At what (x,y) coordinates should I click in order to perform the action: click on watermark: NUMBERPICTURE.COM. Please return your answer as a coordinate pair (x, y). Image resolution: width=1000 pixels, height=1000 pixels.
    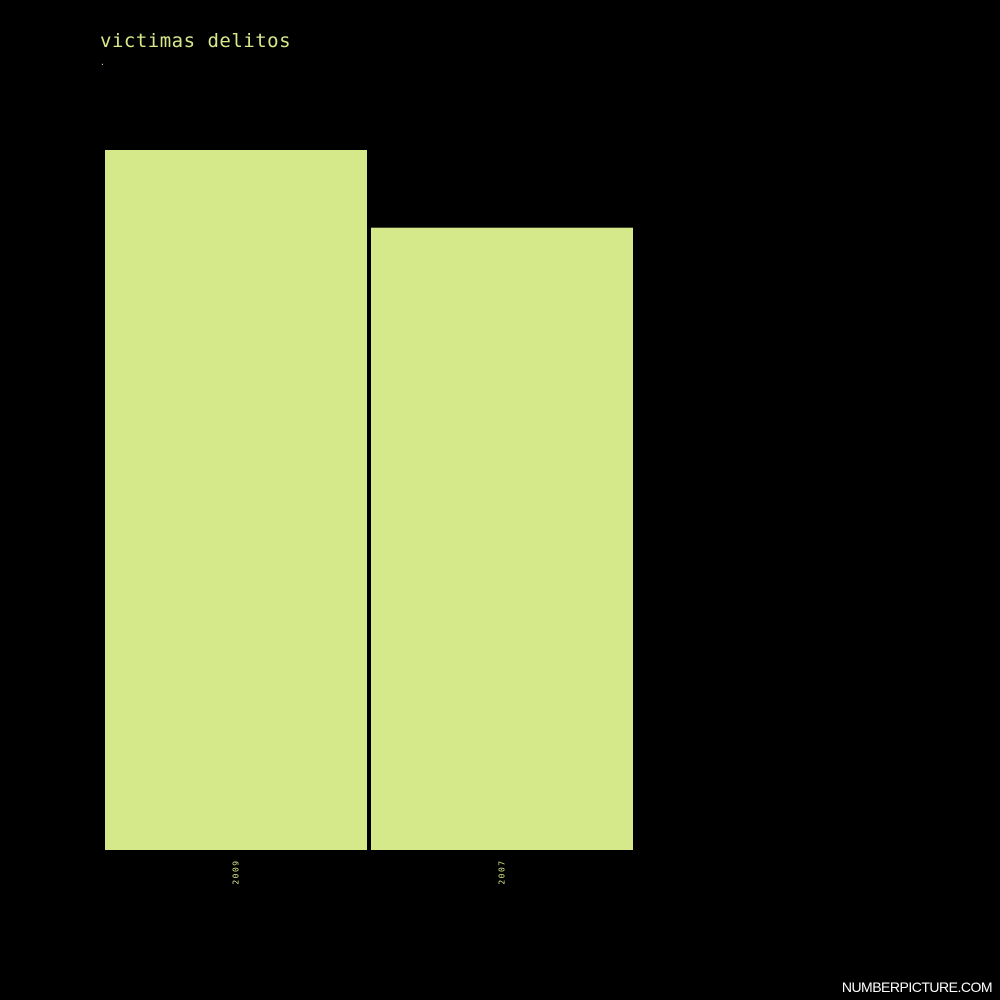
    Looking at the image, I should click on (917, 987).